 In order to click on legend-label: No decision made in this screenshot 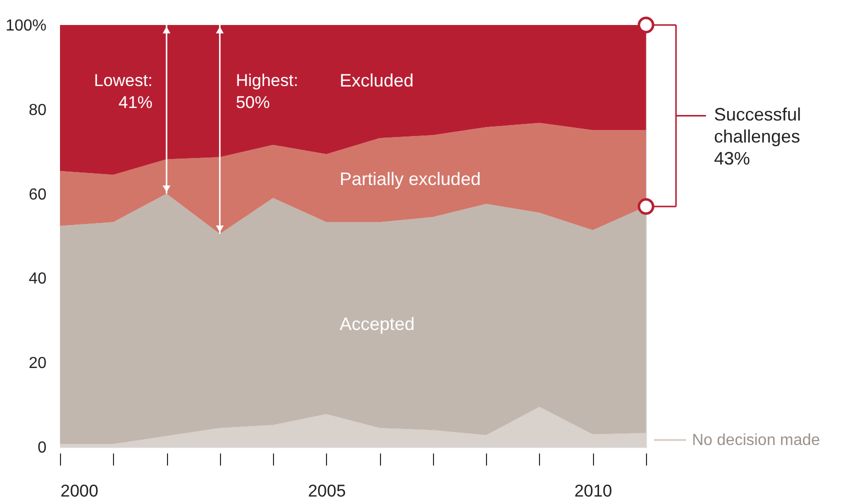, I will do `click(756, 441)`.